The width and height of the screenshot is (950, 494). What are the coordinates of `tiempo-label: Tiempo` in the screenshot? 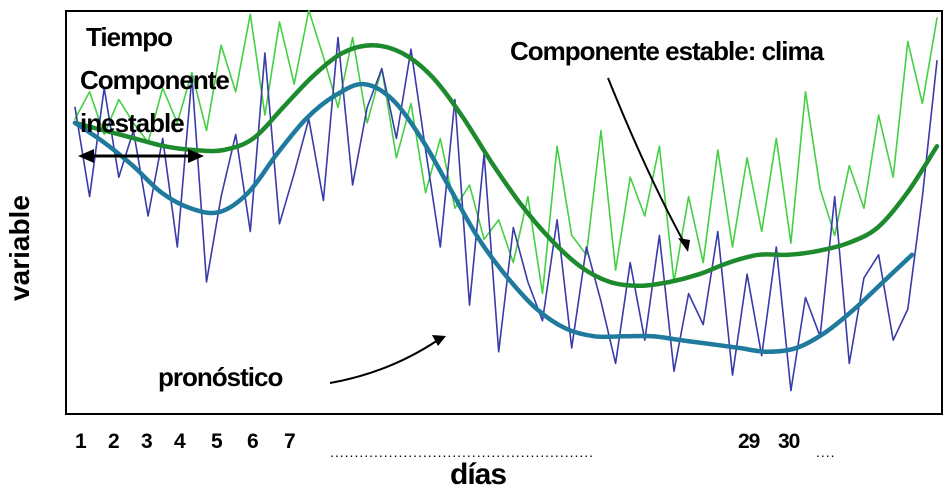 It's located at (129, 37).